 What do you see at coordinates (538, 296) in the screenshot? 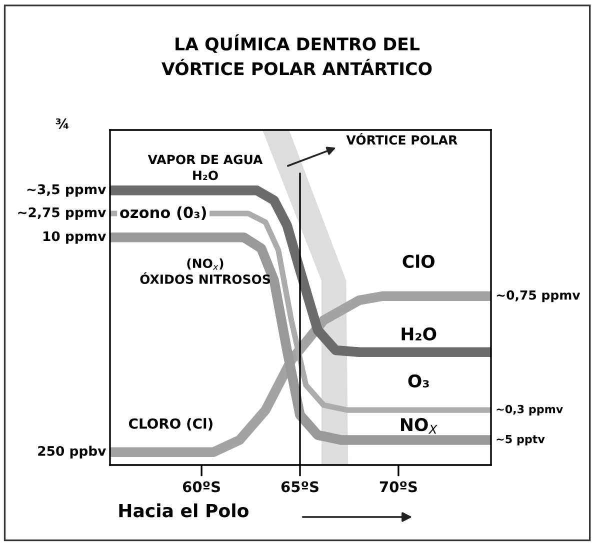
I see `text: ~0,75 ppmv` at bounding box center [538, 296].